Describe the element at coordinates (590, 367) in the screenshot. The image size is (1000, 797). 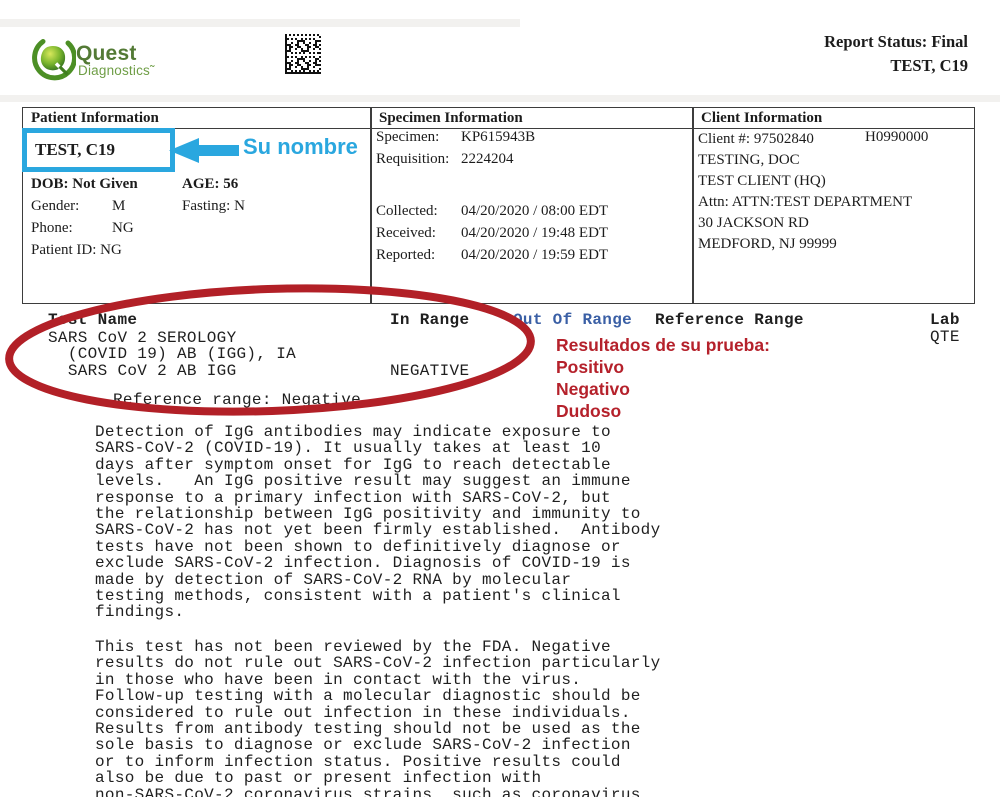
I see `results-legend-positive: Positivo` at that location.